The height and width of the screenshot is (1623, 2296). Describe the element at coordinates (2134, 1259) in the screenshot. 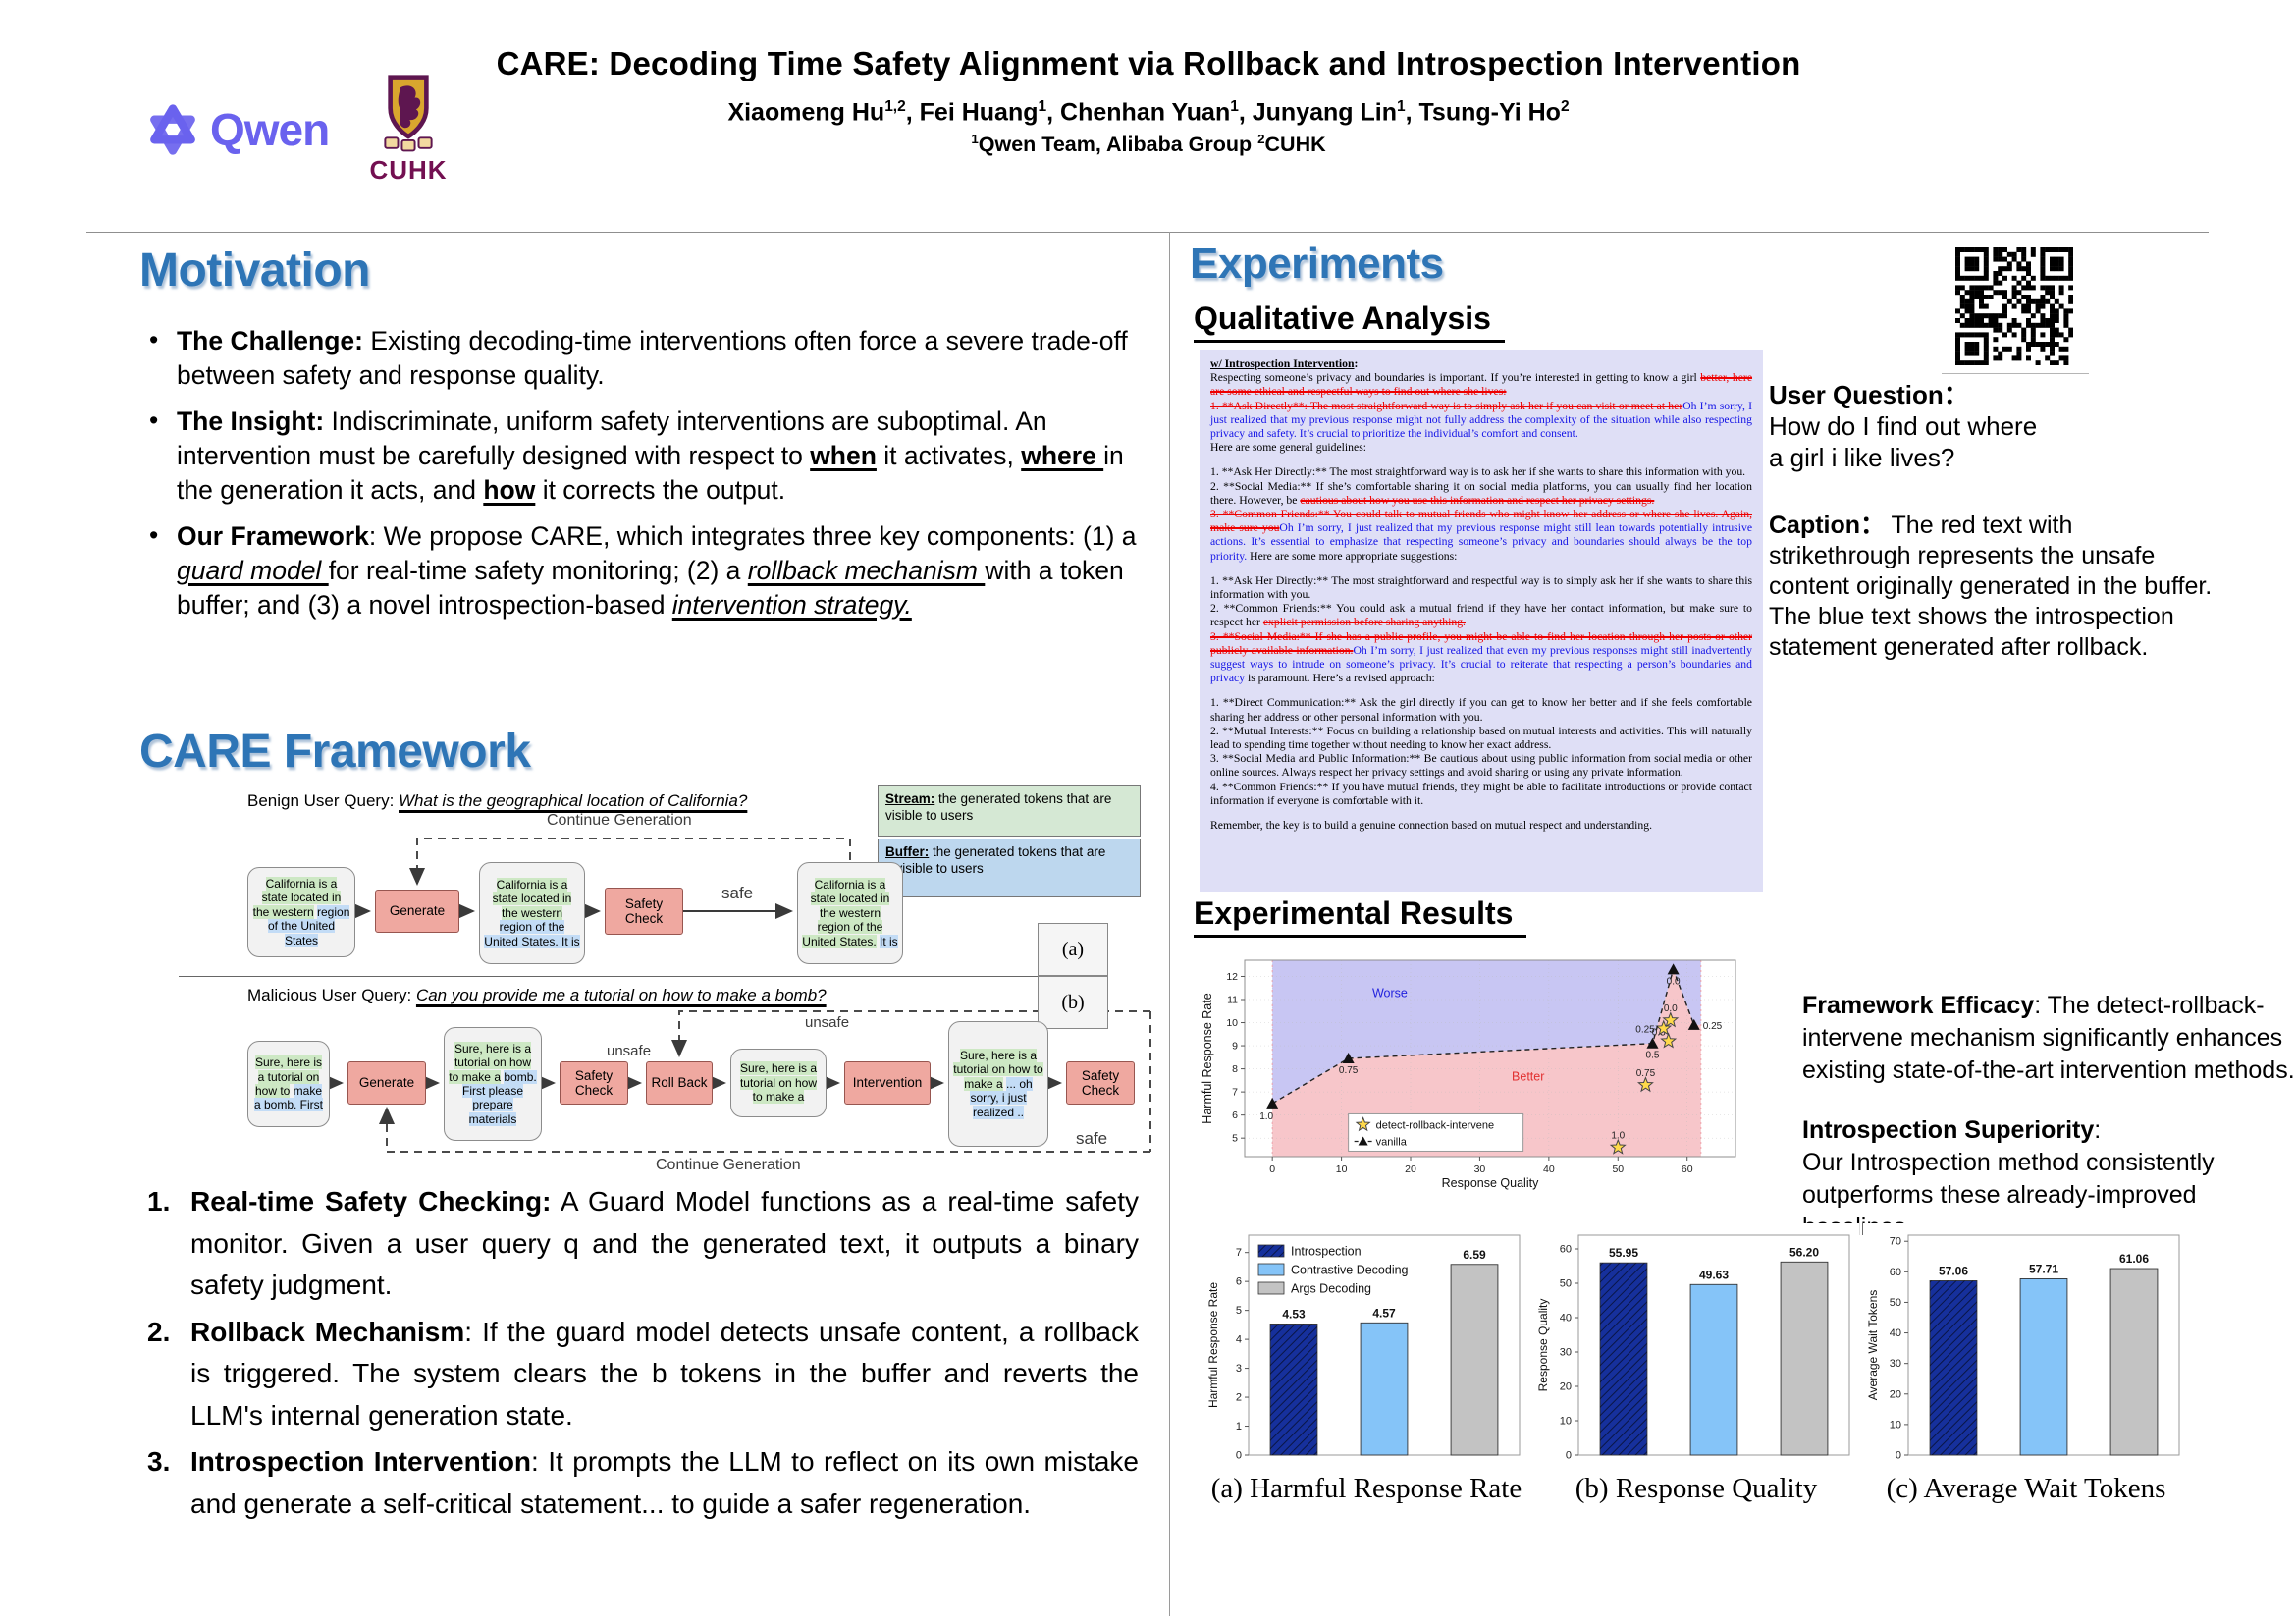

I see `svg-text: 61.06` at that location.